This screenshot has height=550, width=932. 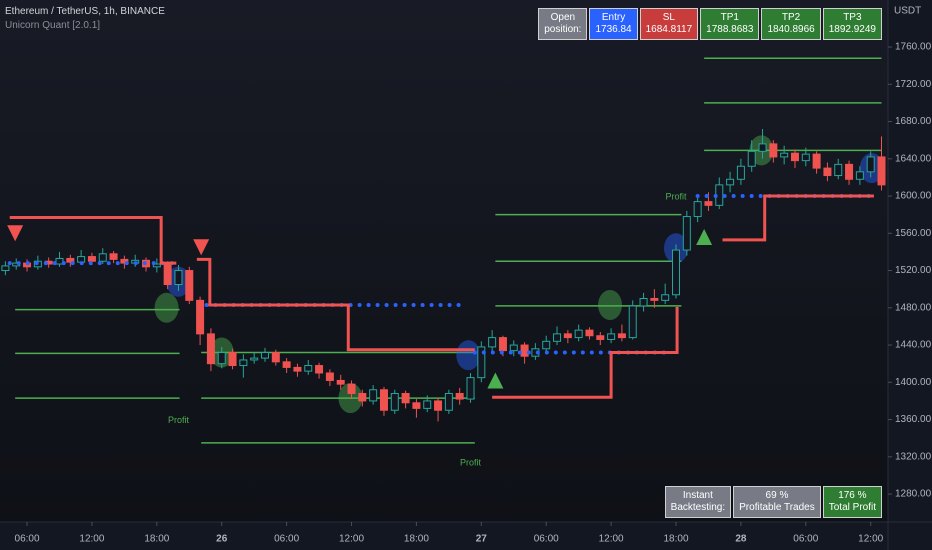 What do you see at coordinates (563, 29) in the screenshot?
I see `cell-text: position:` at bounding box center [563, 29].